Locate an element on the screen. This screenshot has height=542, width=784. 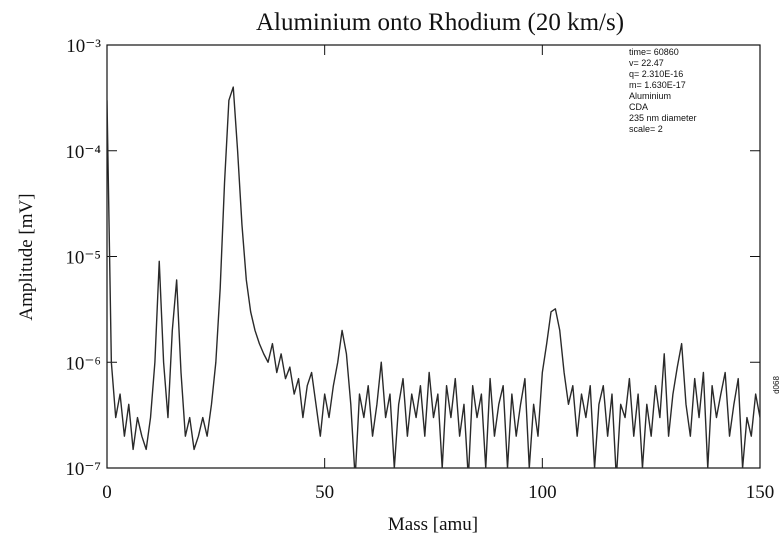
side-note: d068 is located at coordinates (776, 385).